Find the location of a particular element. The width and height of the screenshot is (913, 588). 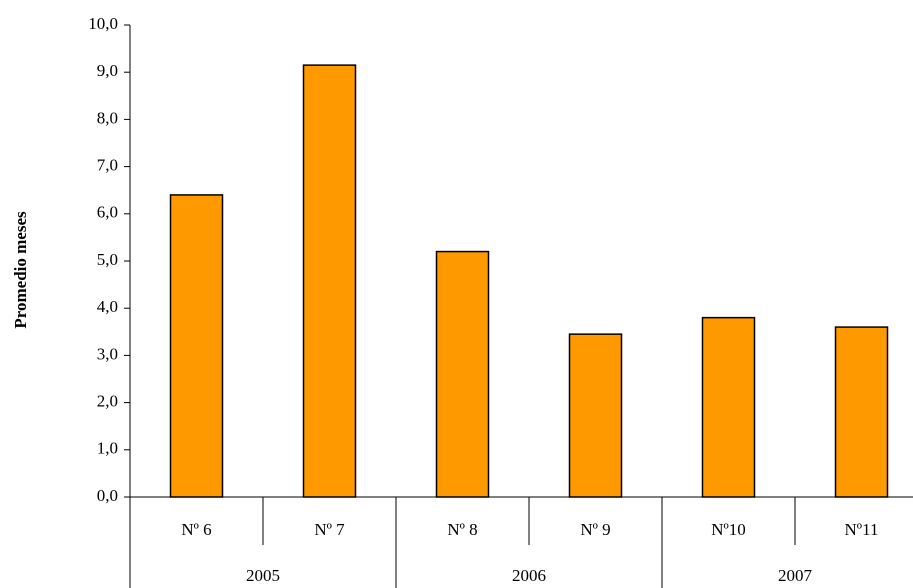

category-label: Nº11 is located at coordinates (862, 529).